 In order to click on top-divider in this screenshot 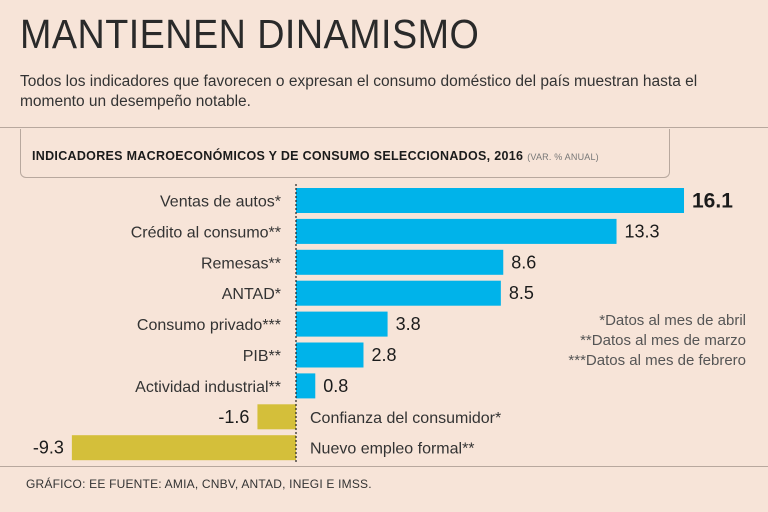, I will do `click(384, 127)`.